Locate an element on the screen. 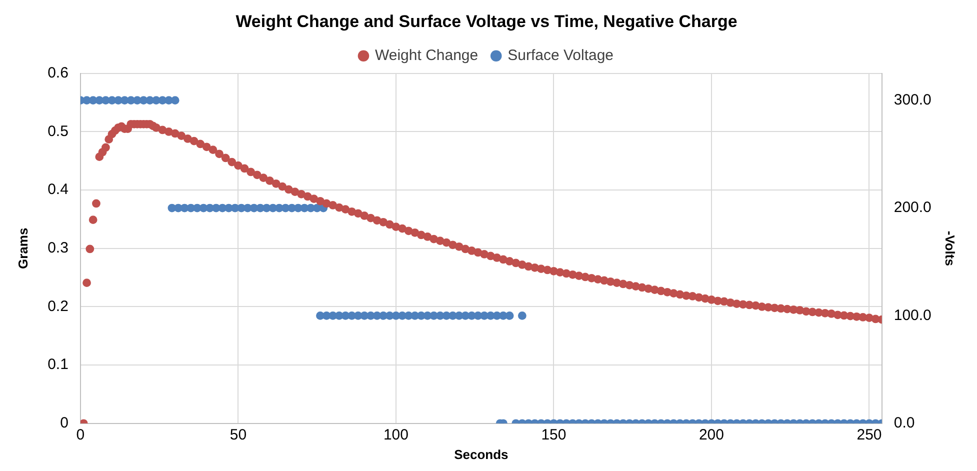 Image resolution: width=977 pixels, height=471 pixels. x-tick-label: 150 is located at coordinates (553, 435).